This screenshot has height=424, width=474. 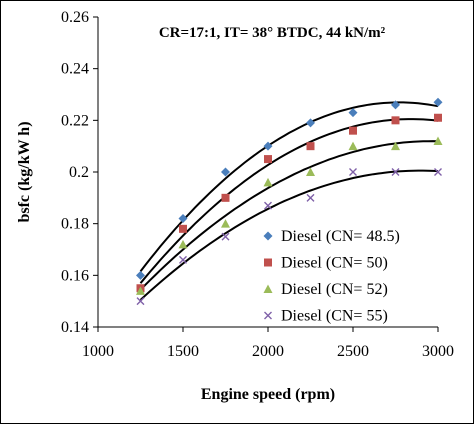 I want to click on y-tick-label: 0.16, so click(x=75, y=275).